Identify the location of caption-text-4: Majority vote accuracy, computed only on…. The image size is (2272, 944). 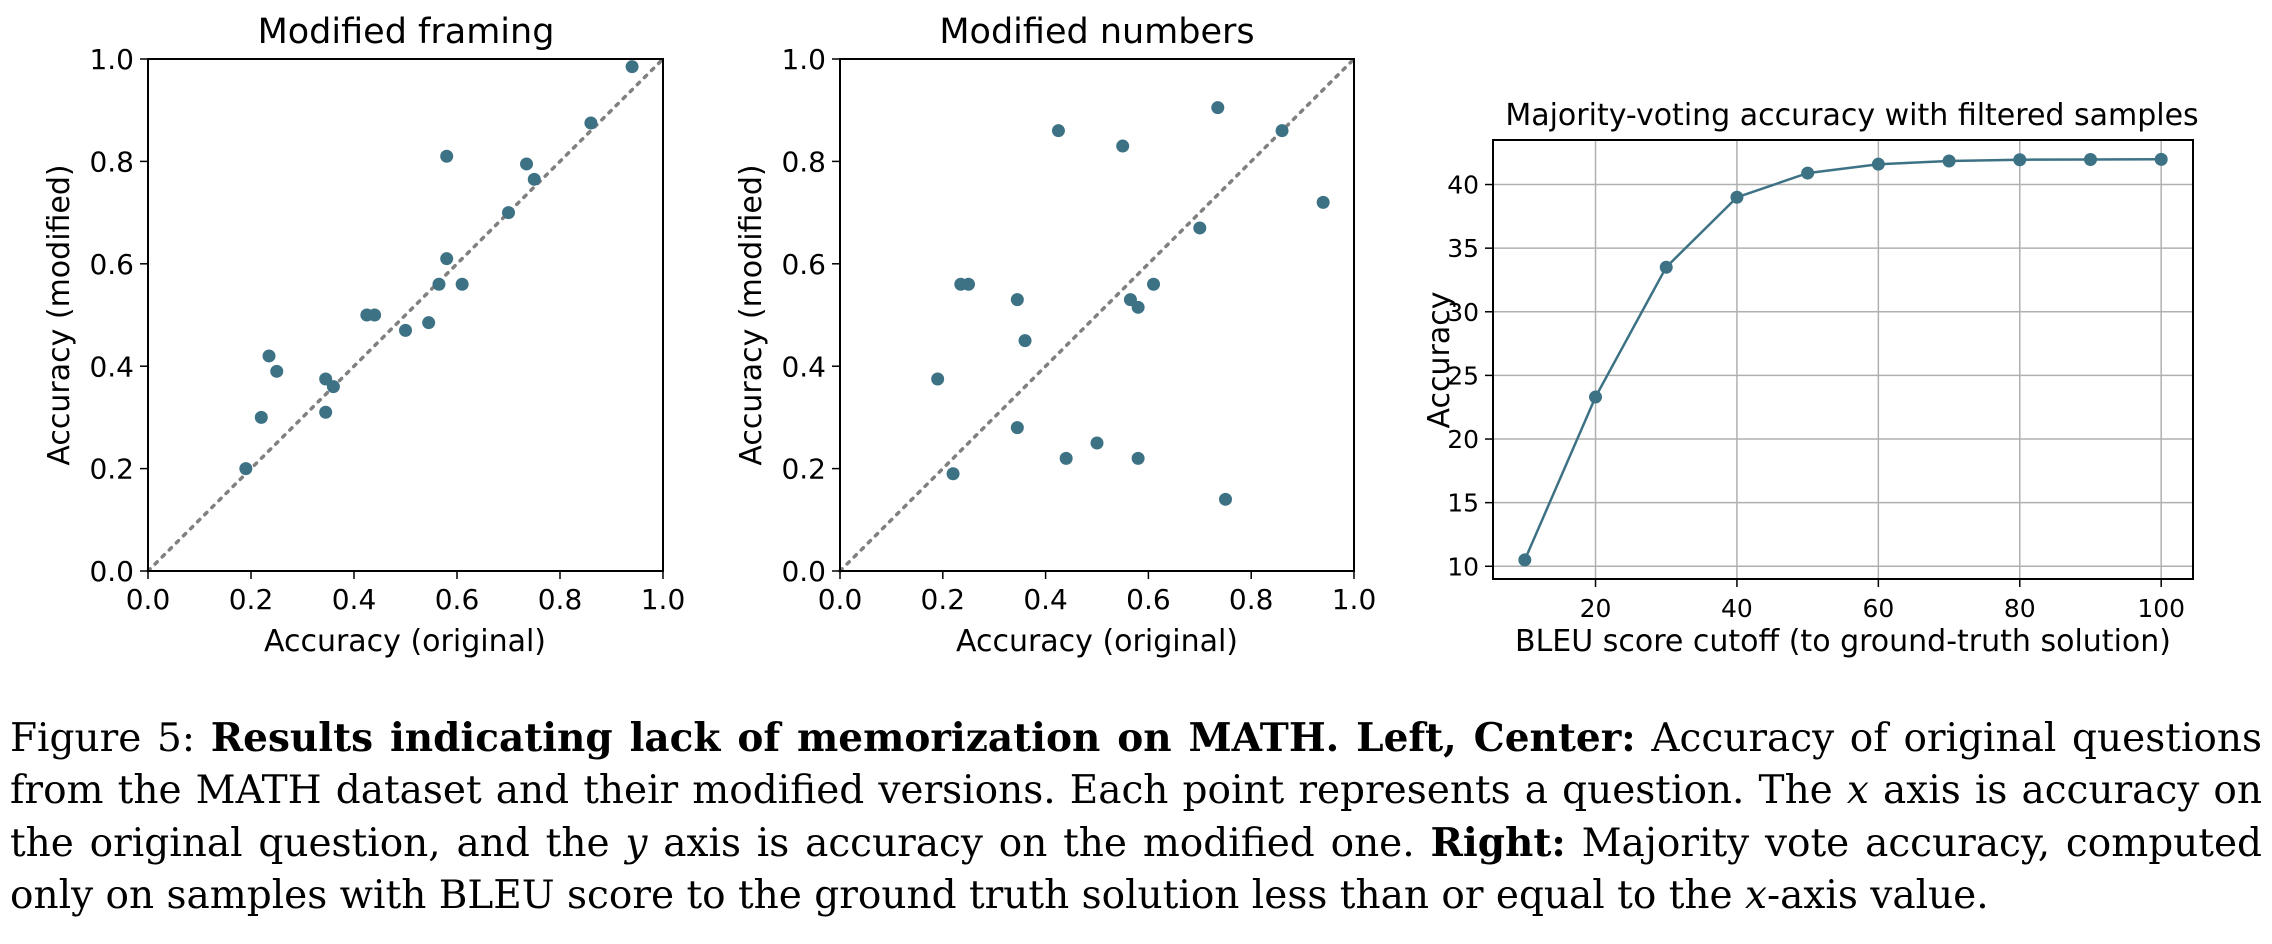
(1136, 869).